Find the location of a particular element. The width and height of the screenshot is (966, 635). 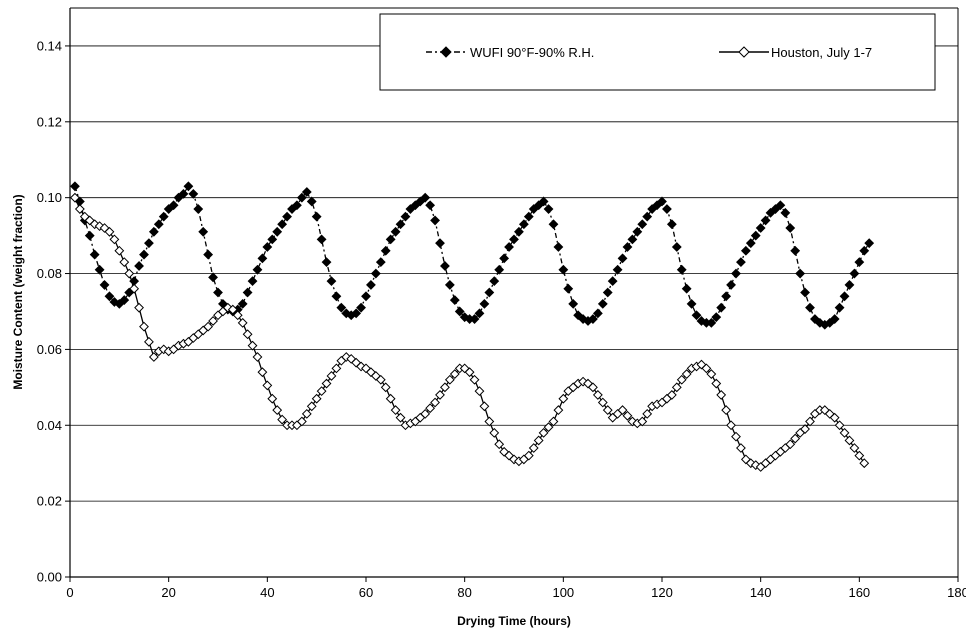

y-axis-title: Moisture Content (weight fraction) is located at coordinates (18, 291).